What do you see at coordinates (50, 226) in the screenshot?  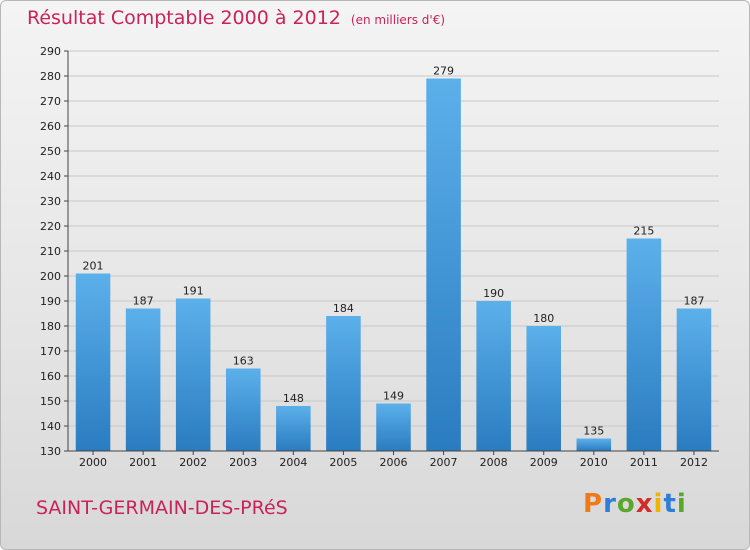 I see `y-tick-label: 220` at bounding box center [50, 226].